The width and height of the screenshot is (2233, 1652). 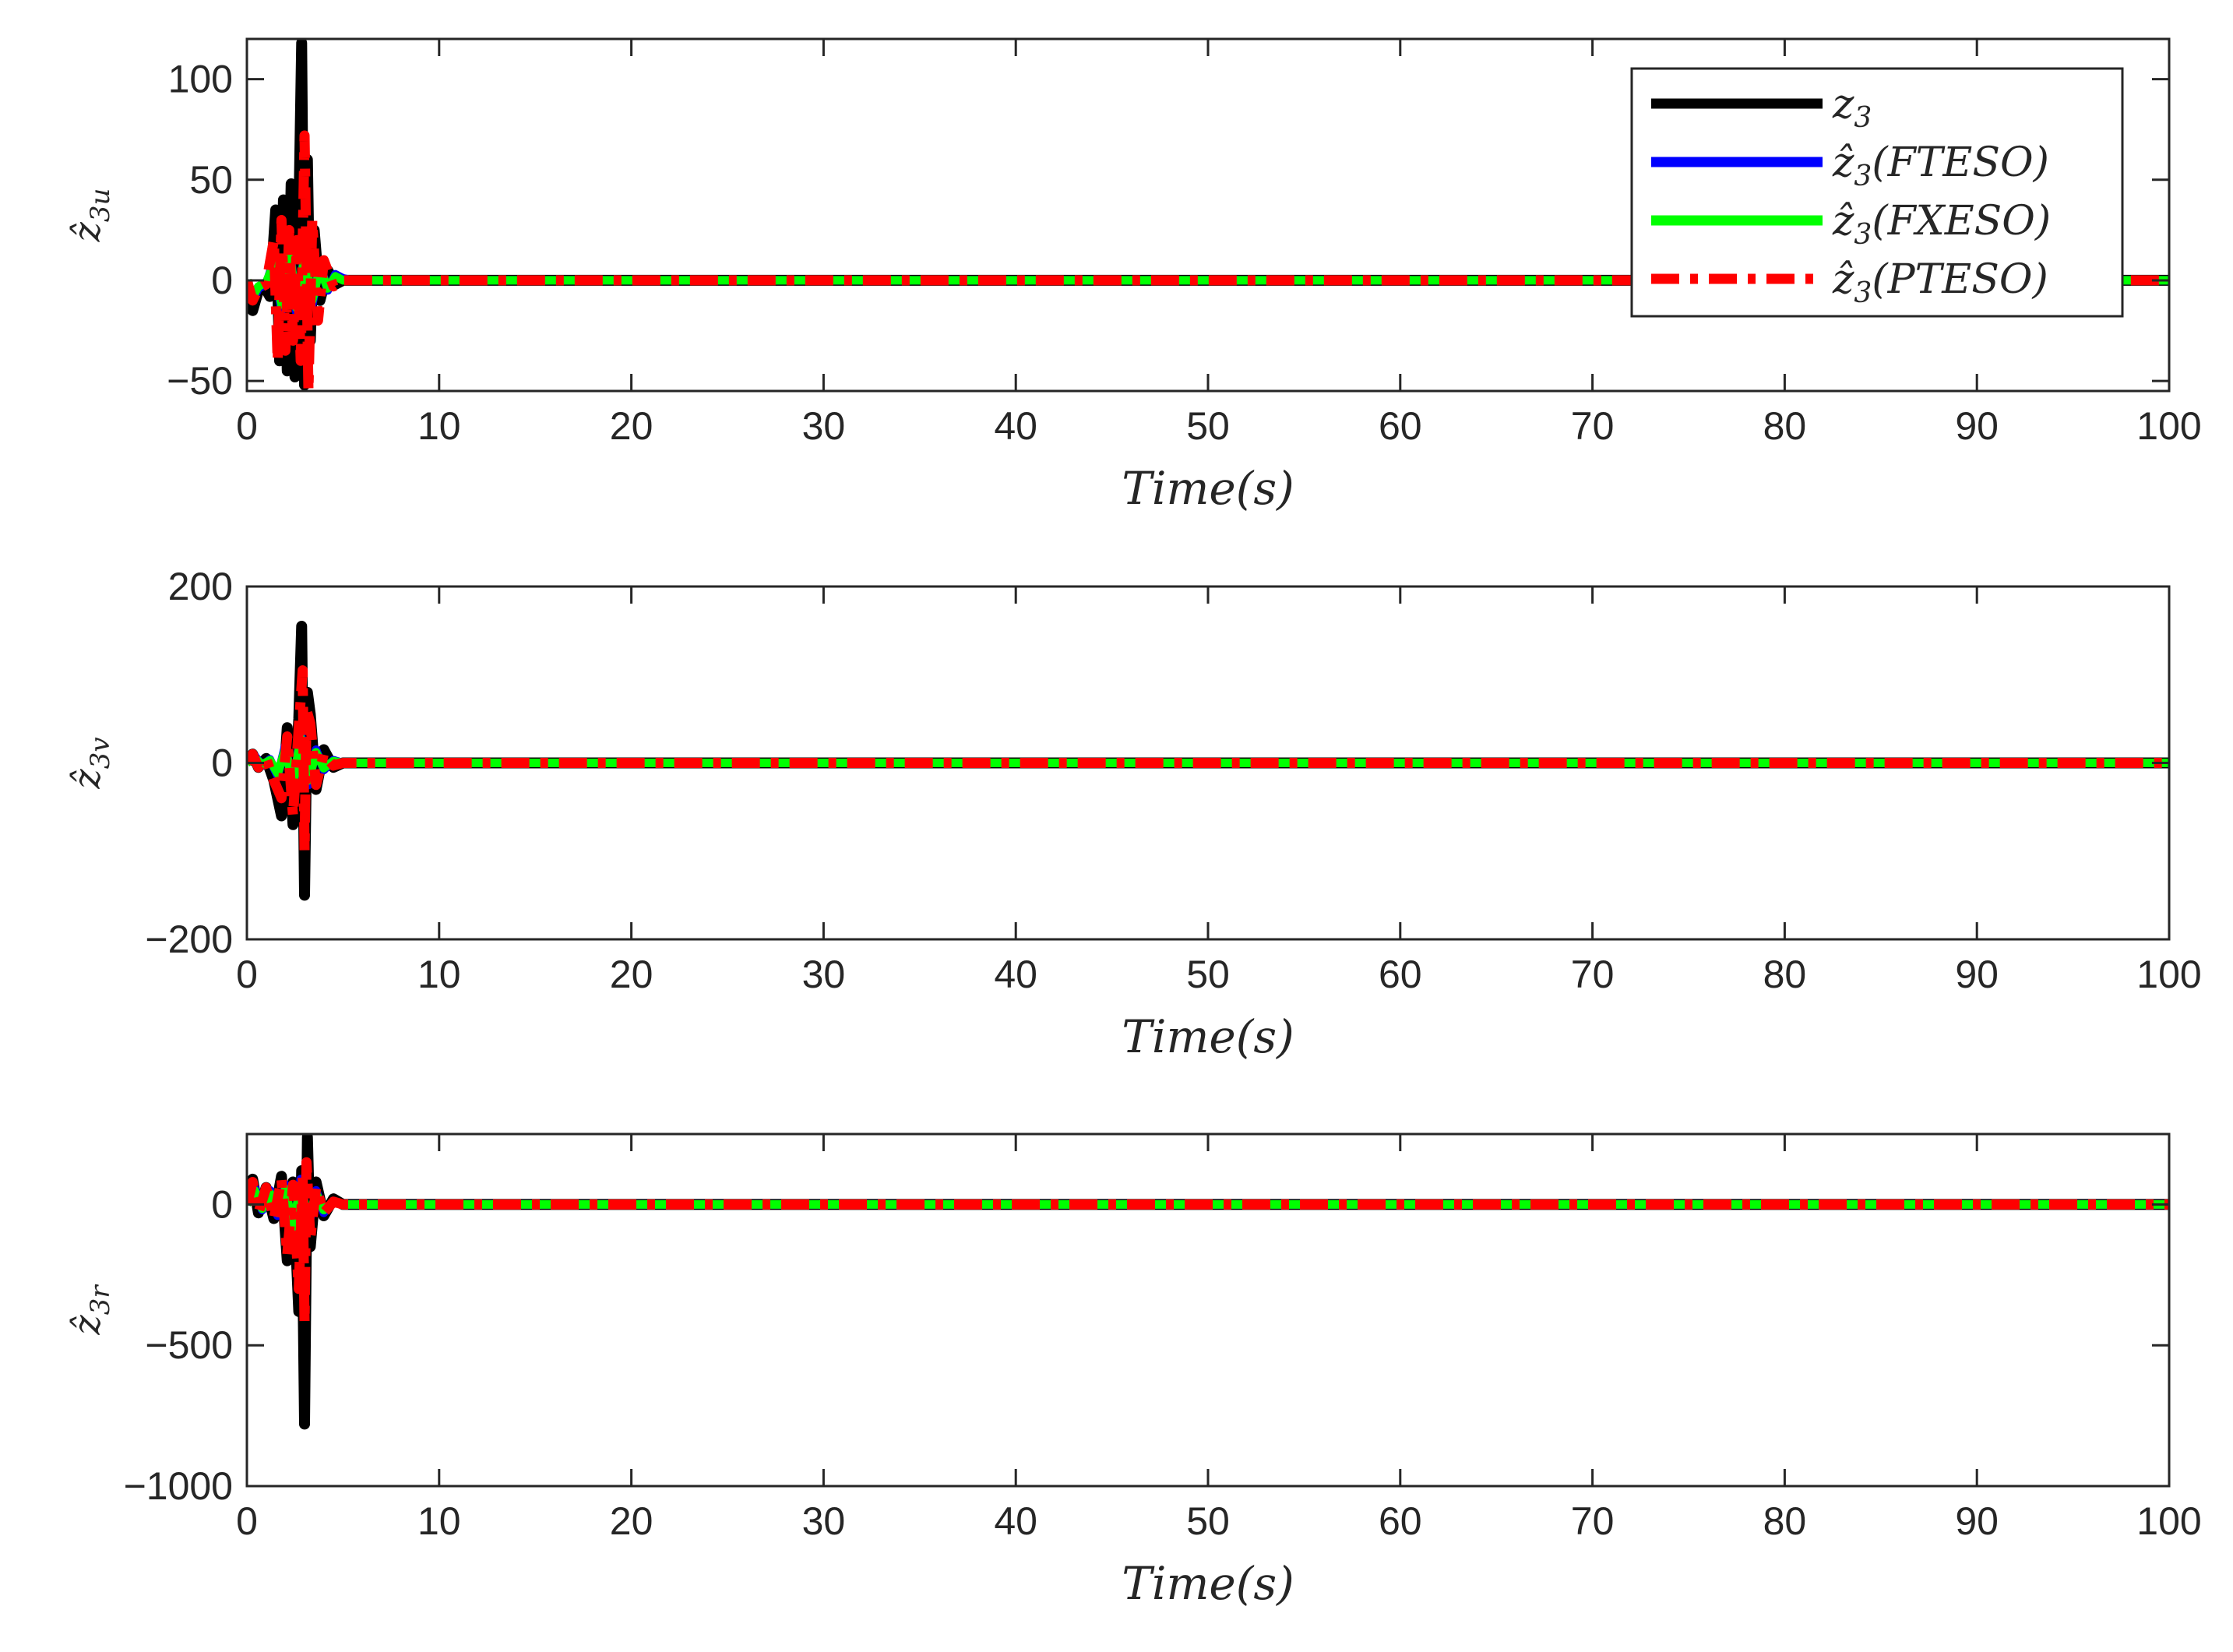 What do you see at coordinates (90, 1310) in the screenshot?
I see `y-axis-label: ẑ3r` at bounding box center [90, 1310].